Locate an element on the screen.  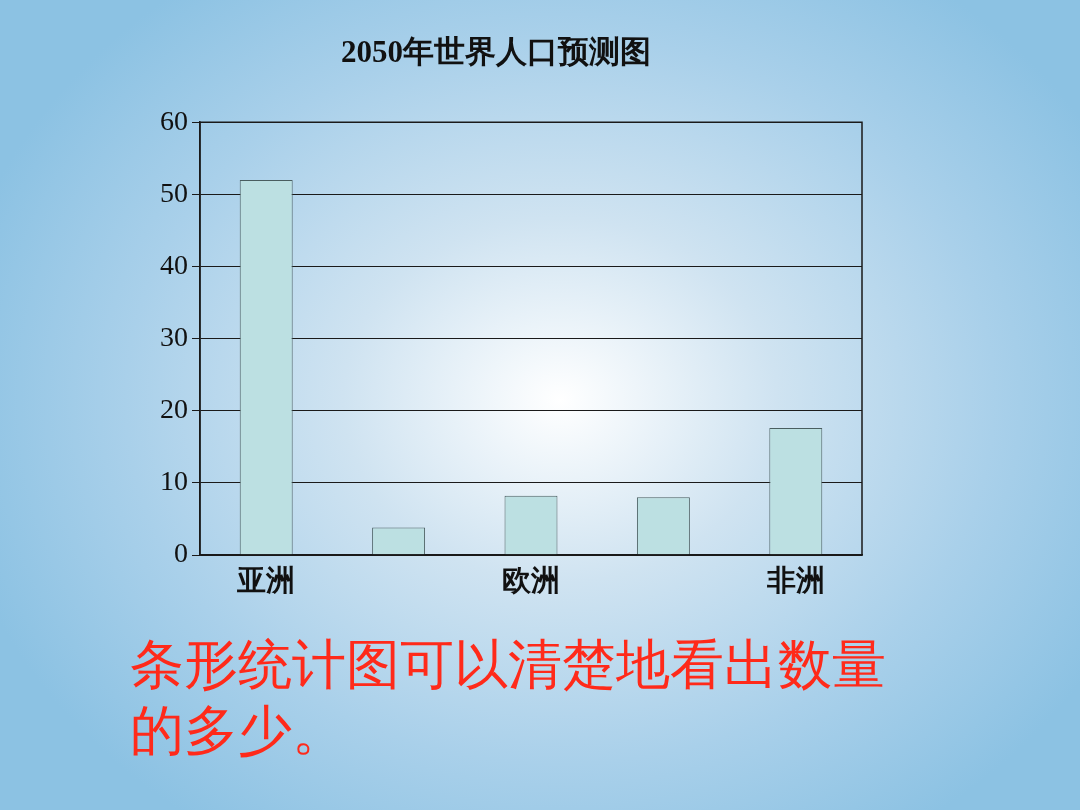
y-tick-label: 10 is located at coordinates (174, 481).